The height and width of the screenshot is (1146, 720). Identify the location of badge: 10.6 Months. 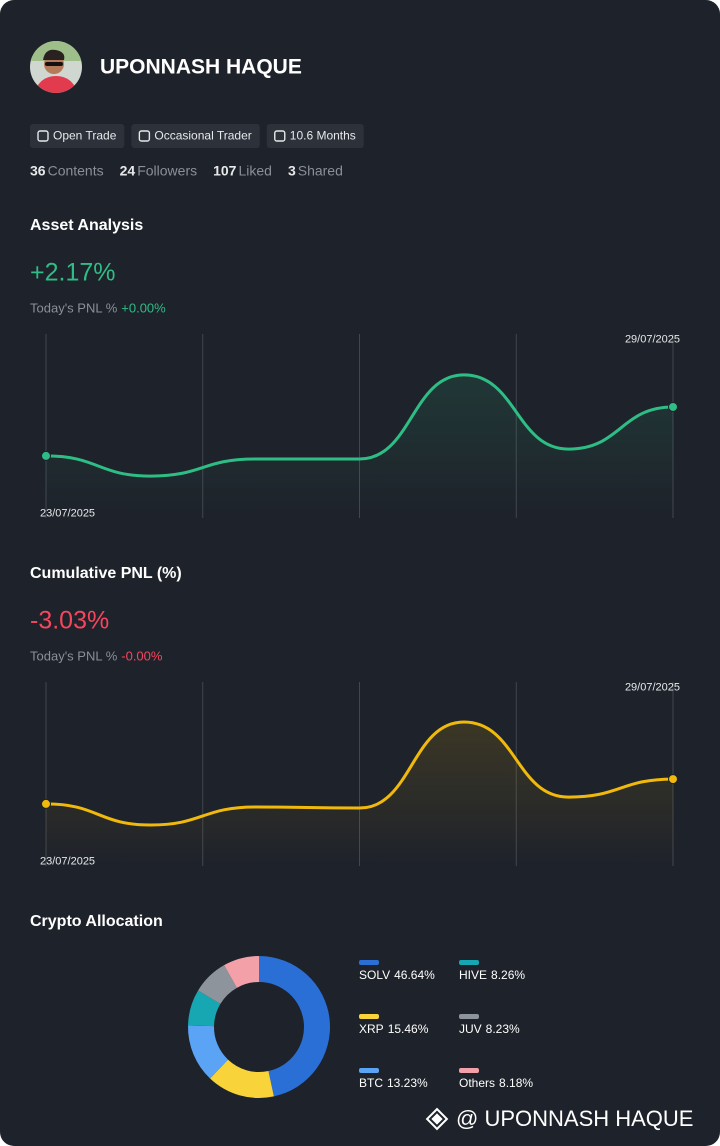
(315, 136).